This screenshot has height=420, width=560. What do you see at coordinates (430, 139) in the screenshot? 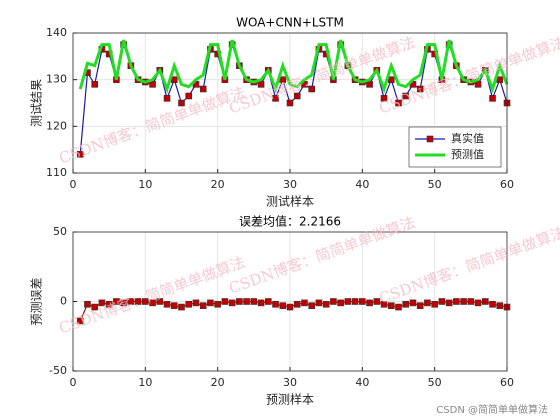
I see `legend-marker` at bounding box center [430, 139].